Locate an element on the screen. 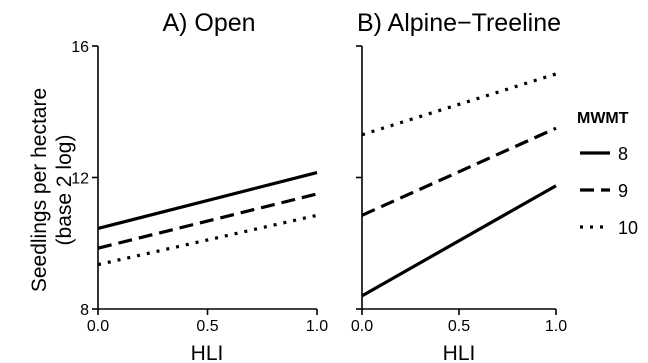 This screenshot has width=648, height=363. panel-open-title: A) Open is located at coordinates (208, 23).